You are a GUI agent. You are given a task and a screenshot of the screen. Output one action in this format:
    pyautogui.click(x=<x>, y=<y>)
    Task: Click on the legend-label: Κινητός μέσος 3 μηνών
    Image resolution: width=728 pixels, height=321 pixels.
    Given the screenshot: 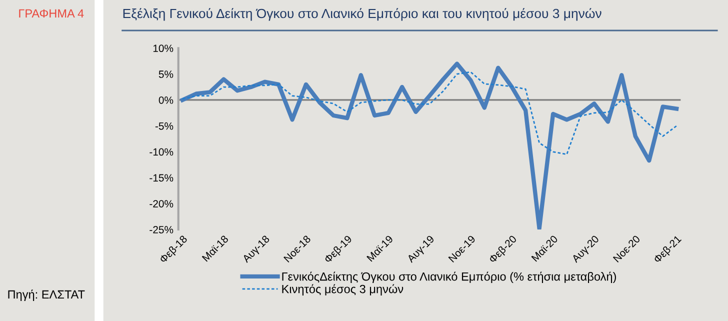 What is the action you would take?
    pyautogui.click(x=343, y=290)
    